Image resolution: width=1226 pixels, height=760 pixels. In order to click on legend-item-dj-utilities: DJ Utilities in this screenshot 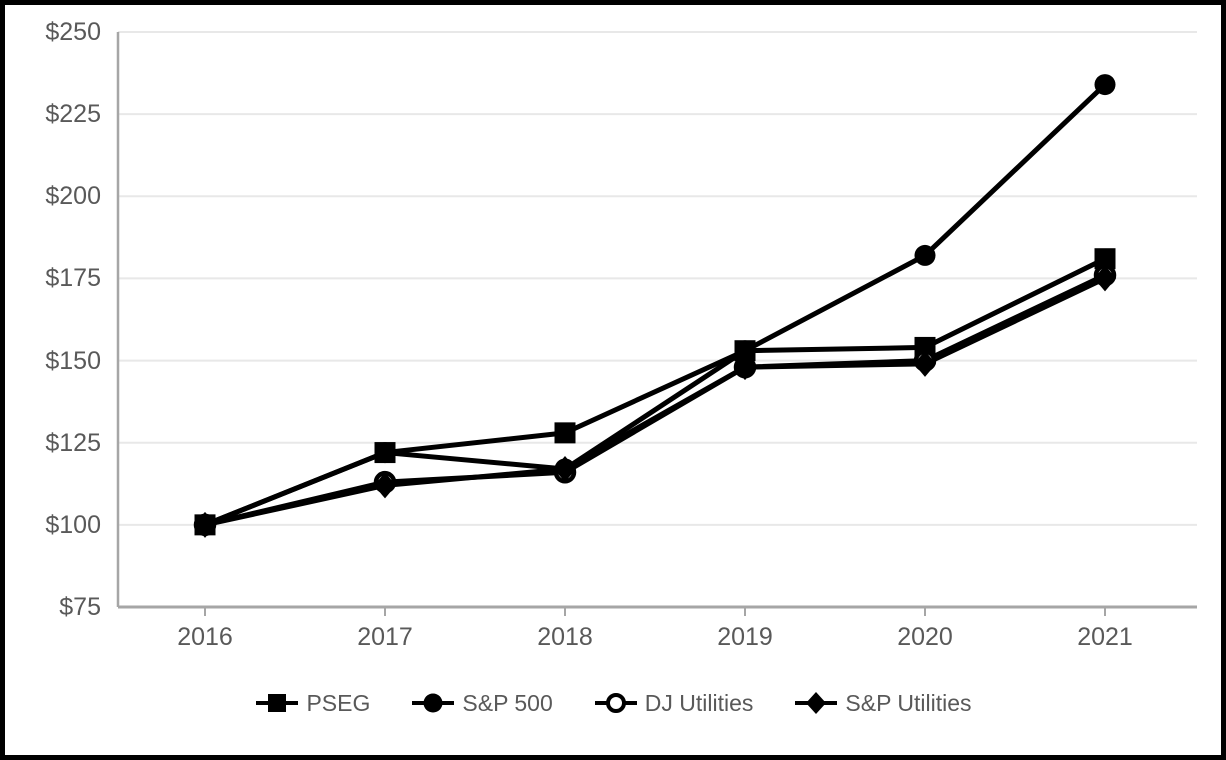, I will do `click(673, 703)`.